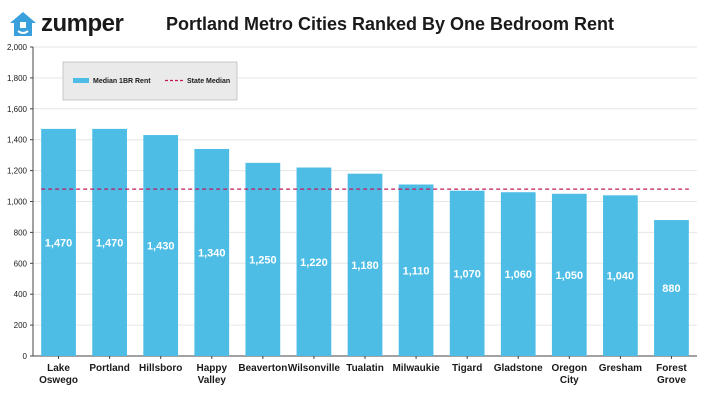 The image size is (720, 405). What do you see at coordinates (21, 294) in the screenshot?
I see `y-tick-label: 400` at bounding box center [21, 294].